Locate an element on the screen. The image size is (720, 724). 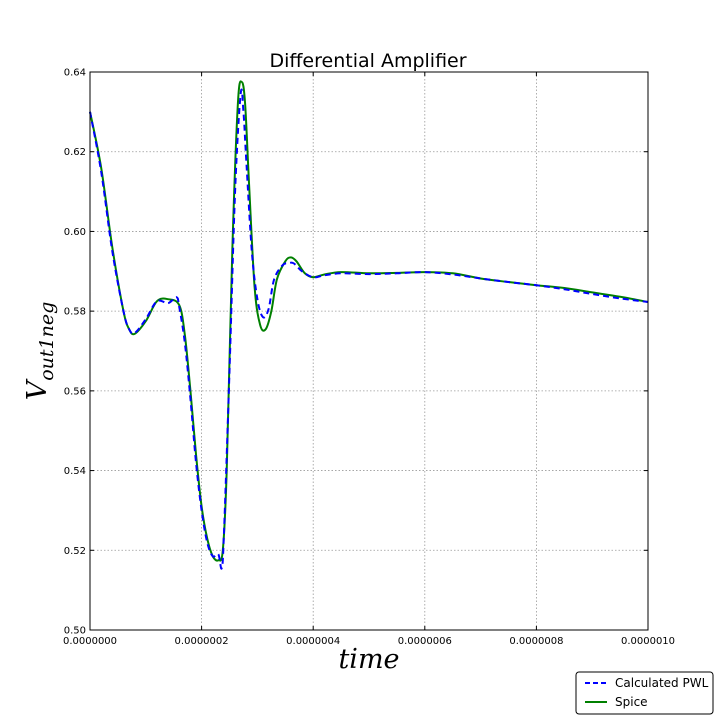
y-tick-label: 0.56 is located at coordinates (75, 391).